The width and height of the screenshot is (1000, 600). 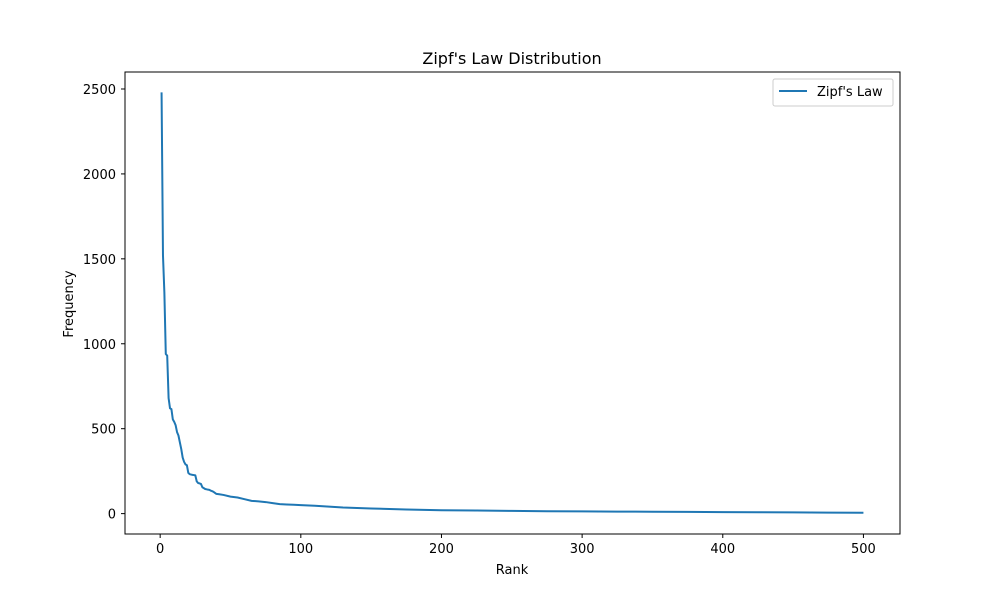 What do you see at coordinates (850, 92) in the screenshot?
I see `legend-label: Zipf's Law` at bounding box center [850, 92].